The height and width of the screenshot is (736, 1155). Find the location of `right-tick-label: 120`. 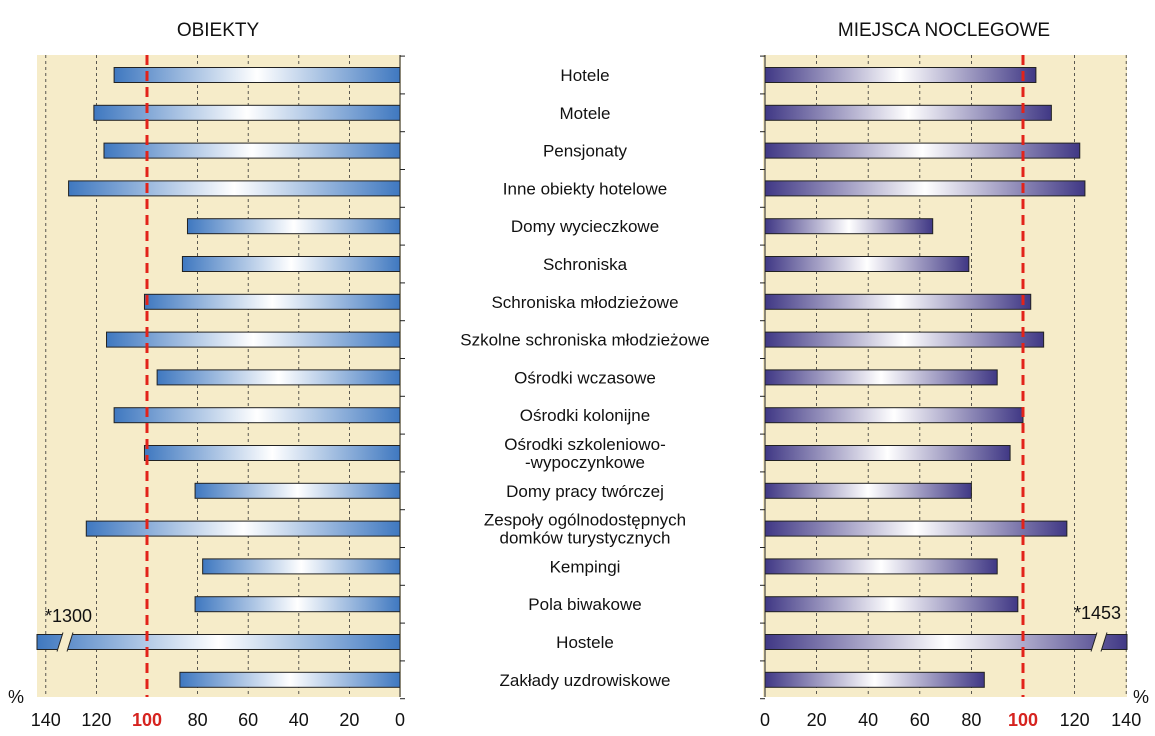

right-tick-label: 120 is located at coordinates (1075, 720).